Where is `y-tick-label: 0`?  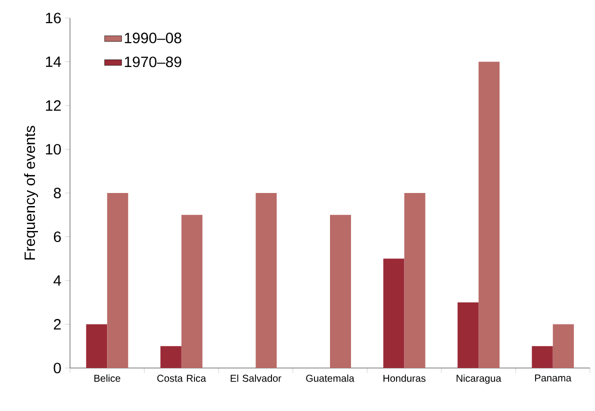 y-tick-label: 0 is located at coordinates (57, 368).